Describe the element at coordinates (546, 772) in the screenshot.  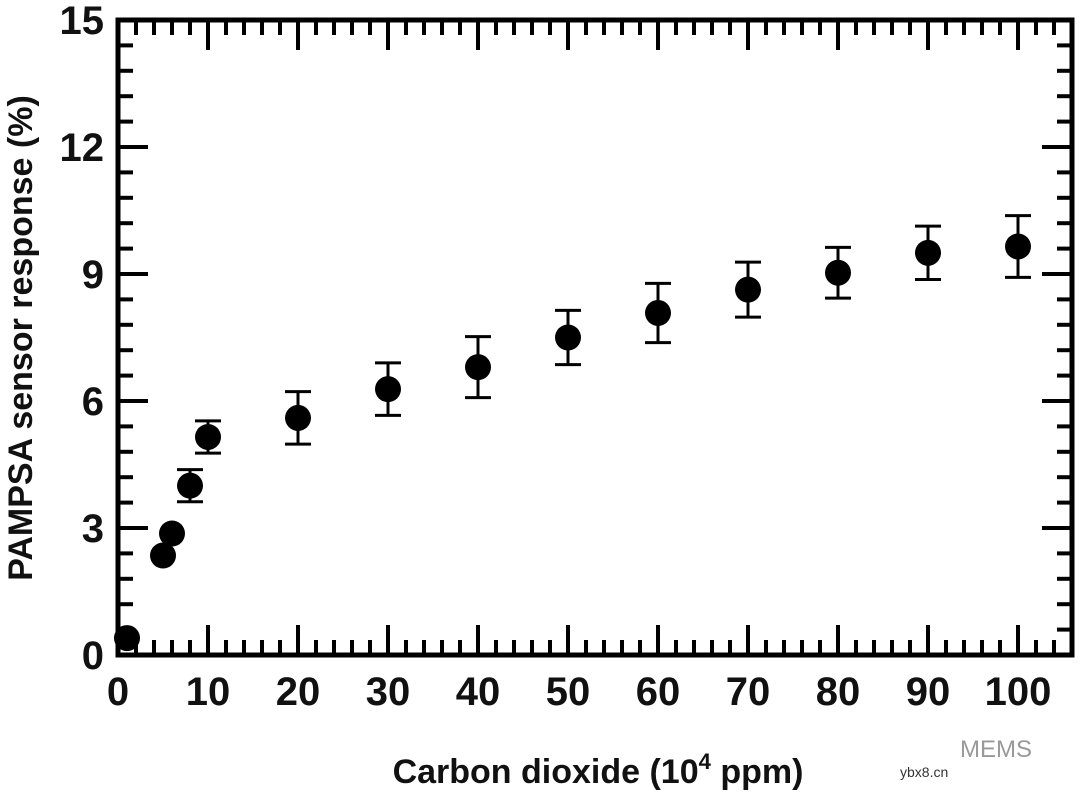
I see `x-axis-title-main: Carbon dioxide (10` at that location.